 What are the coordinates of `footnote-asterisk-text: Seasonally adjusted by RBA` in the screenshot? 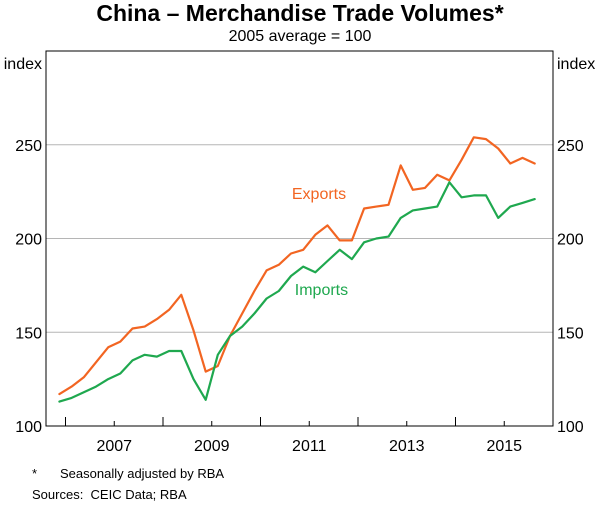 It's located at (142, 473).